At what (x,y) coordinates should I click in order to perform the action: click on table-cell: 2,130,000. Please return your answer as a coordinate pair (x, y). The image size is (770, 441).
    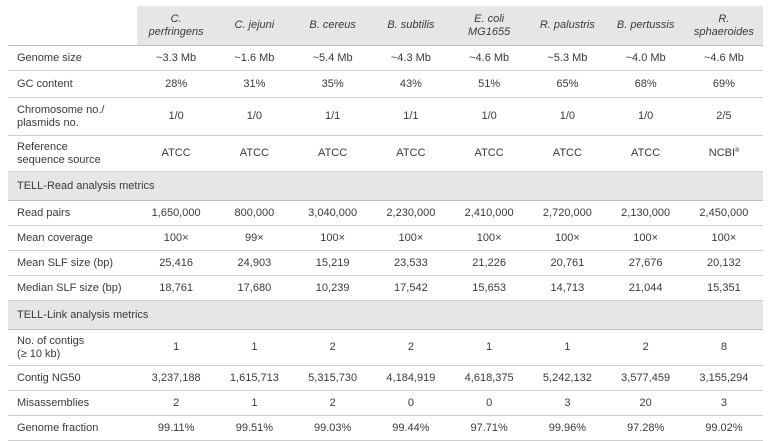
    Looking at the image, I should click on (645, 213).